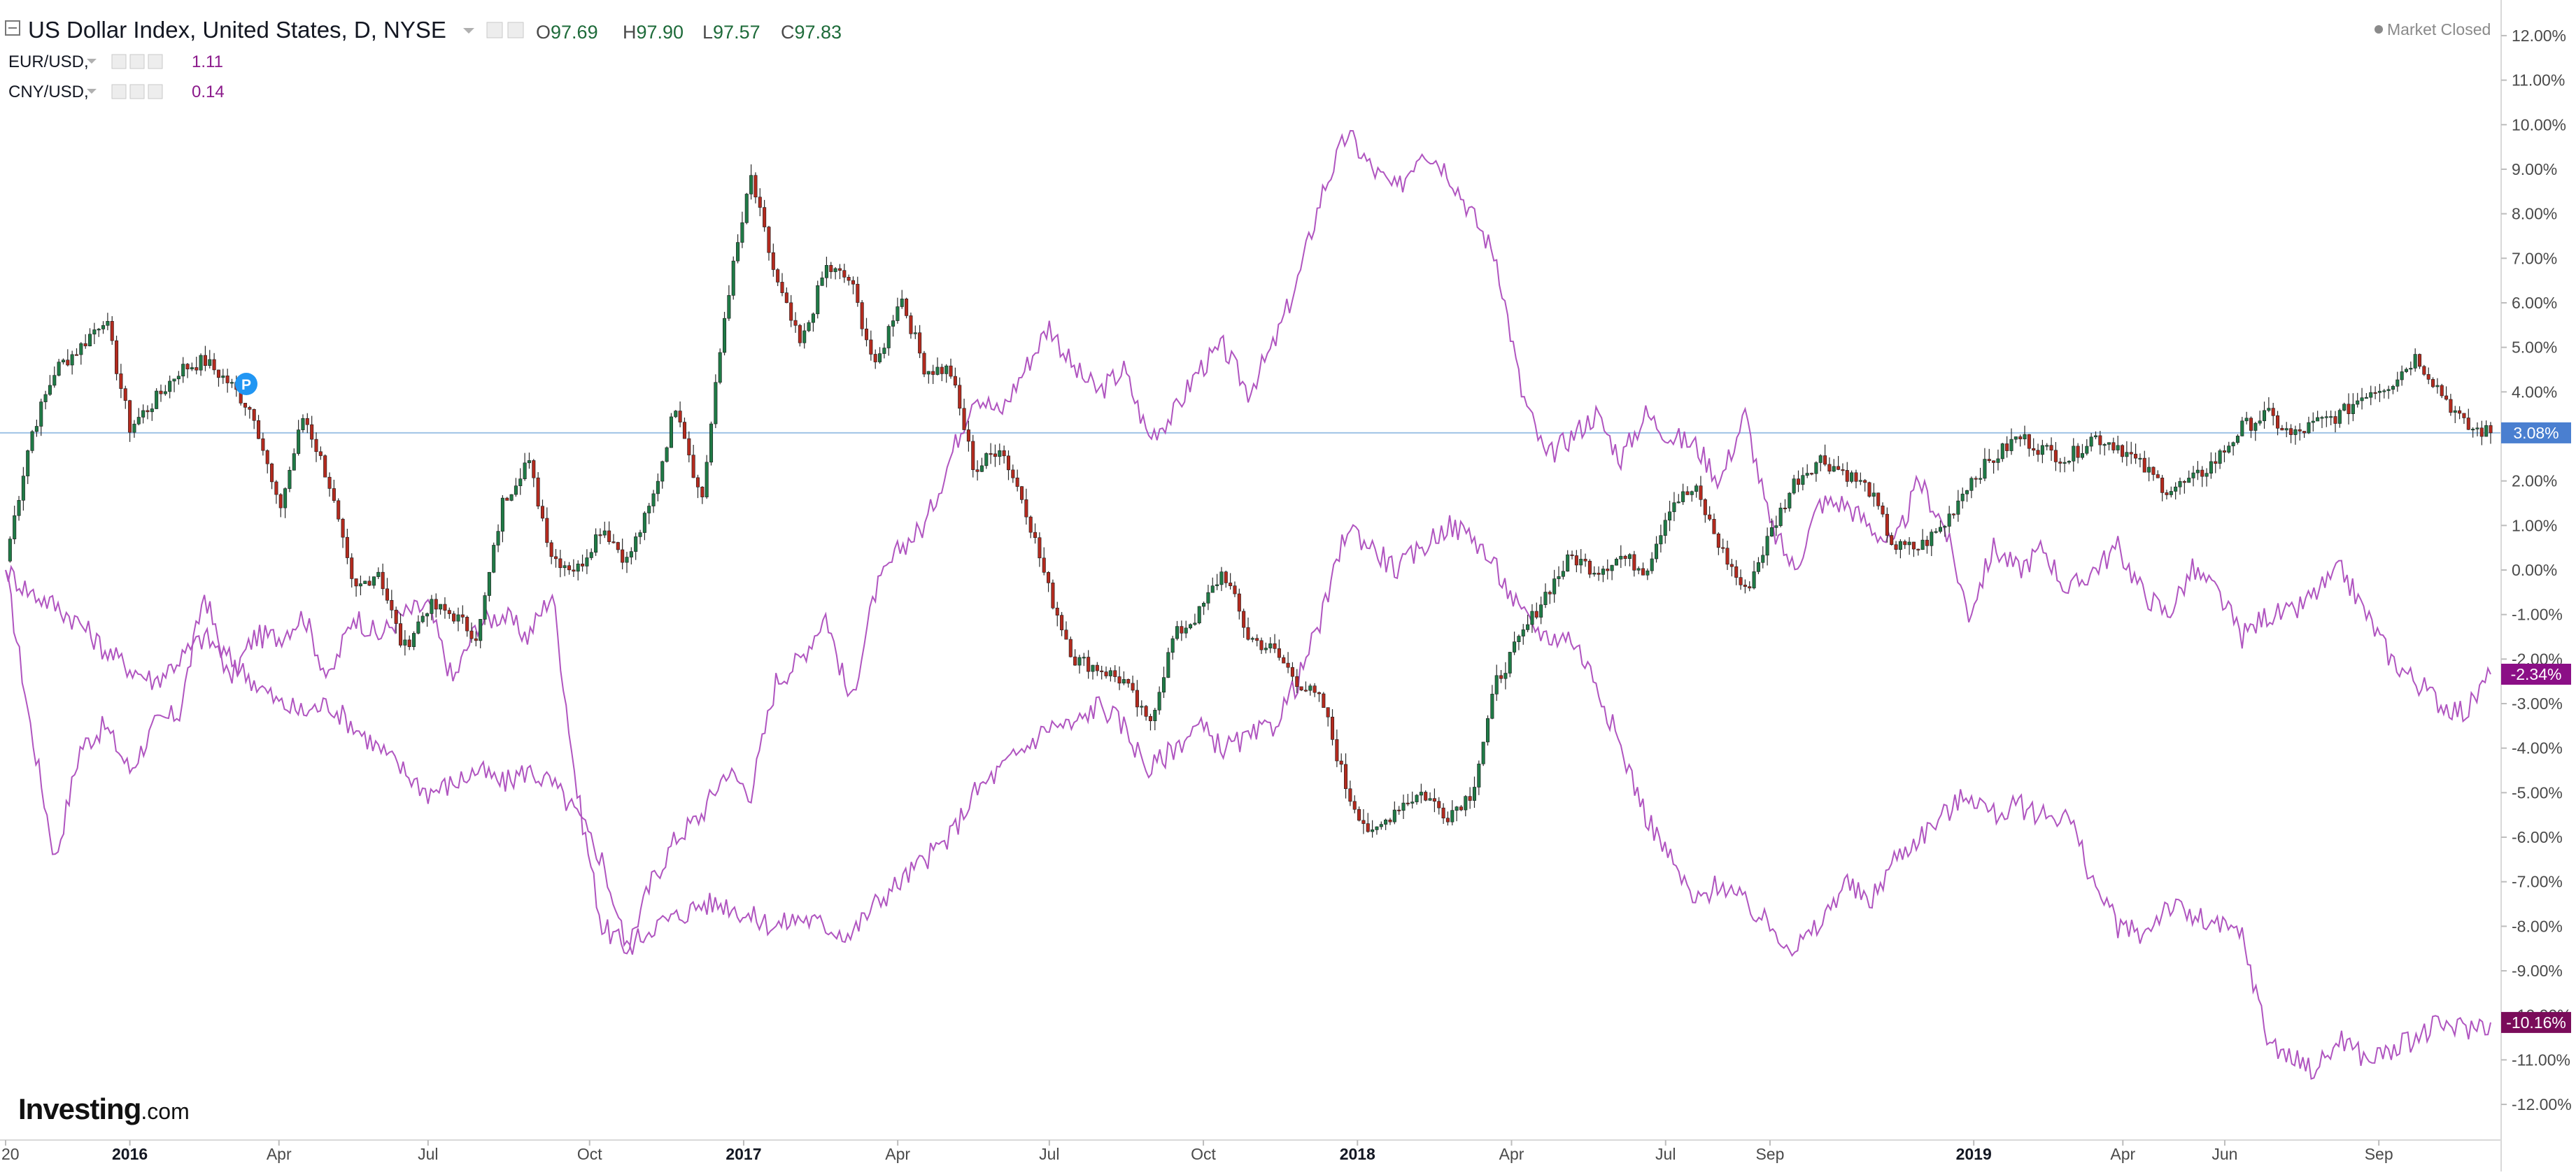 This screenshot has width=2576, height=1175. What do you see at coordinates (246, 384) in the screenshot?
I see `event-marker` at bounding box center [246, 384].